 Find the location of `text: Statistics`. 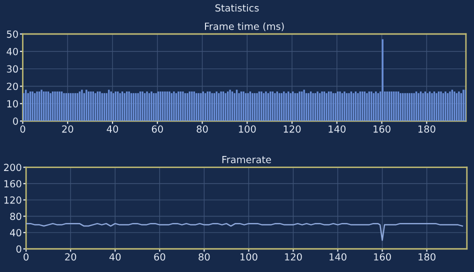

text: Statistics is located at coordinates (237, 8).